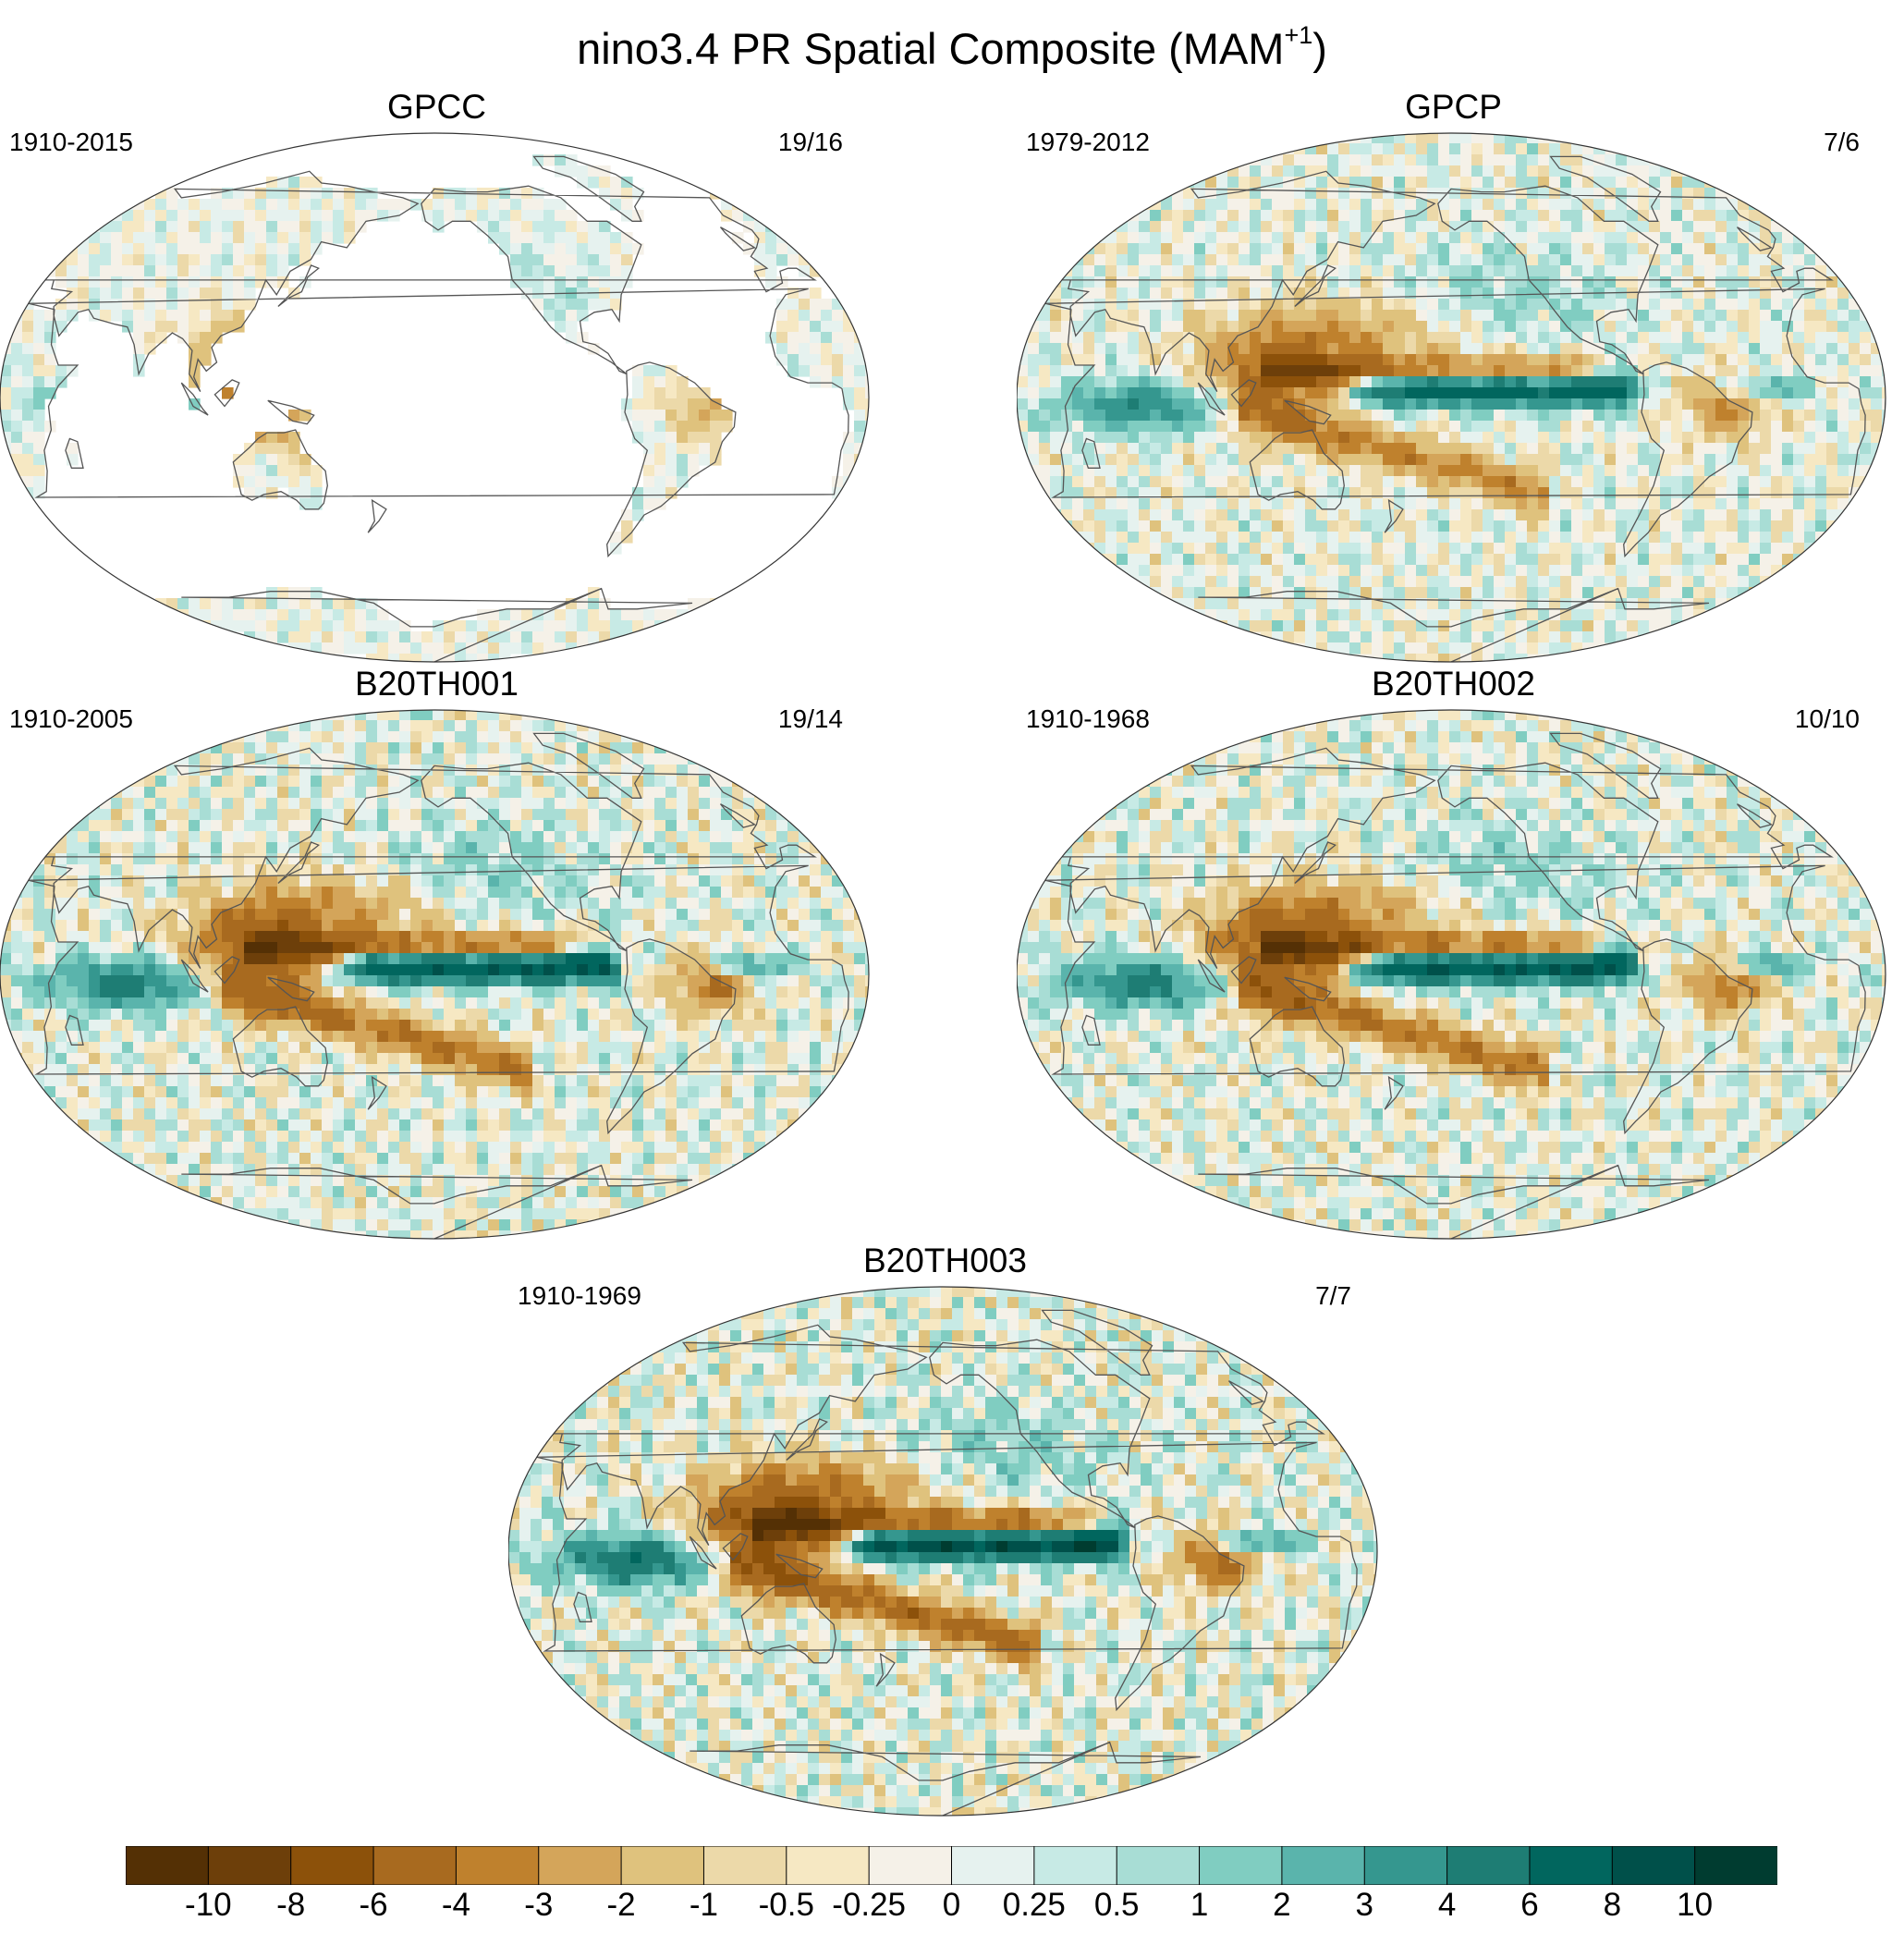 The image size is (1904, 1933). What do you see at coordinates (1447, 1905) in the screenshot?
I see `colorbar-tick-label: 4` at bounding box center [1447, 1905].